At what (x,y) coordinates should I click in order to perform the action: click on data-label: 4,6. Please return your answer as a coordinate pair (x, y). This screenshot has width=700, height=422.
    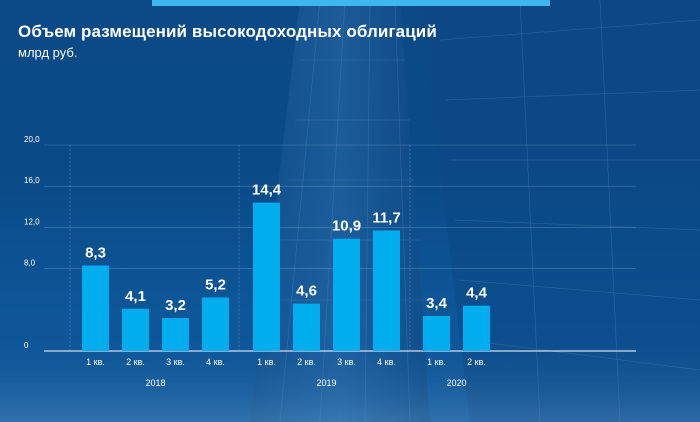
    Looking at the image, I should click on (306, 291).